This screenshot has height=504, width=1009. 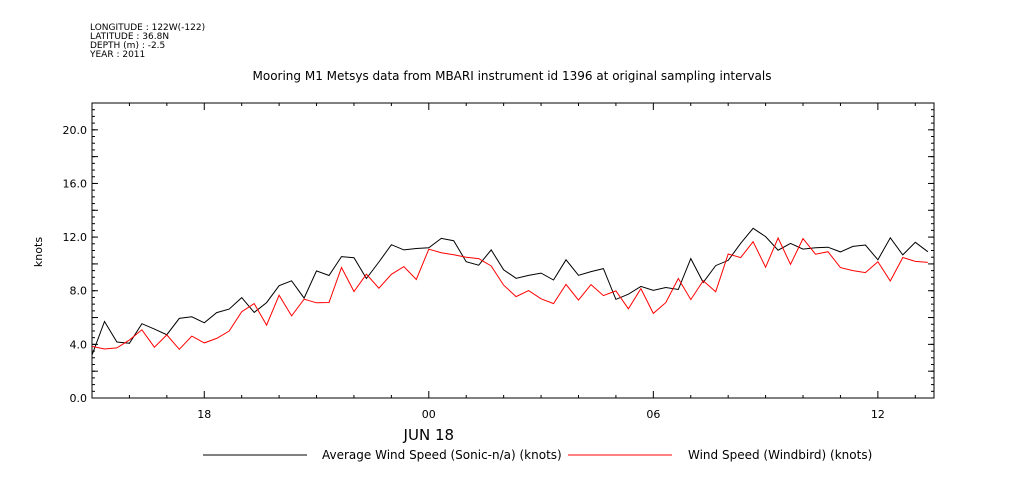 What do you see at coordinates (75, 183) in the screenshot?
I see `y-tick-label: 16.0` at bounding box center [75, 183].